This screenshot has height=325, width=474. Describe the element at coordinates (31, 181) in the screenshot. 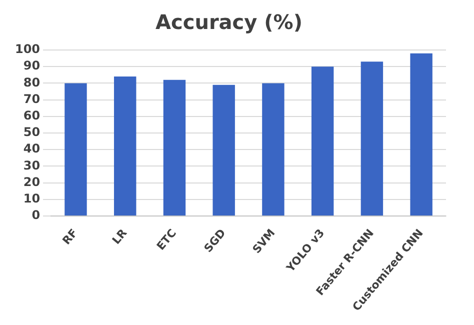

I see `y-tick-label: 20` at that location.